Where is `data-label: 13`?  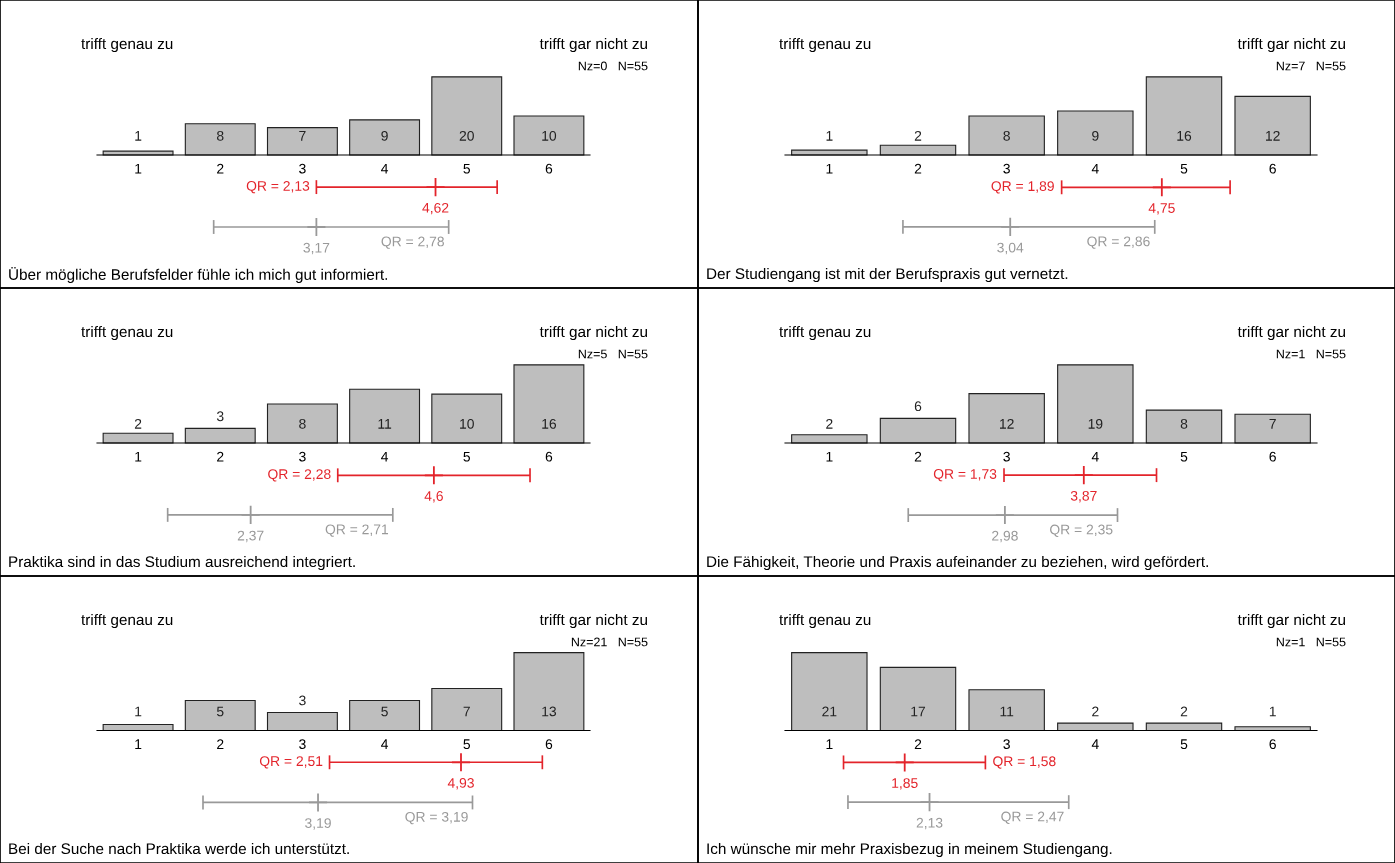
data-label: 13 is located at coordinates (549, 711).